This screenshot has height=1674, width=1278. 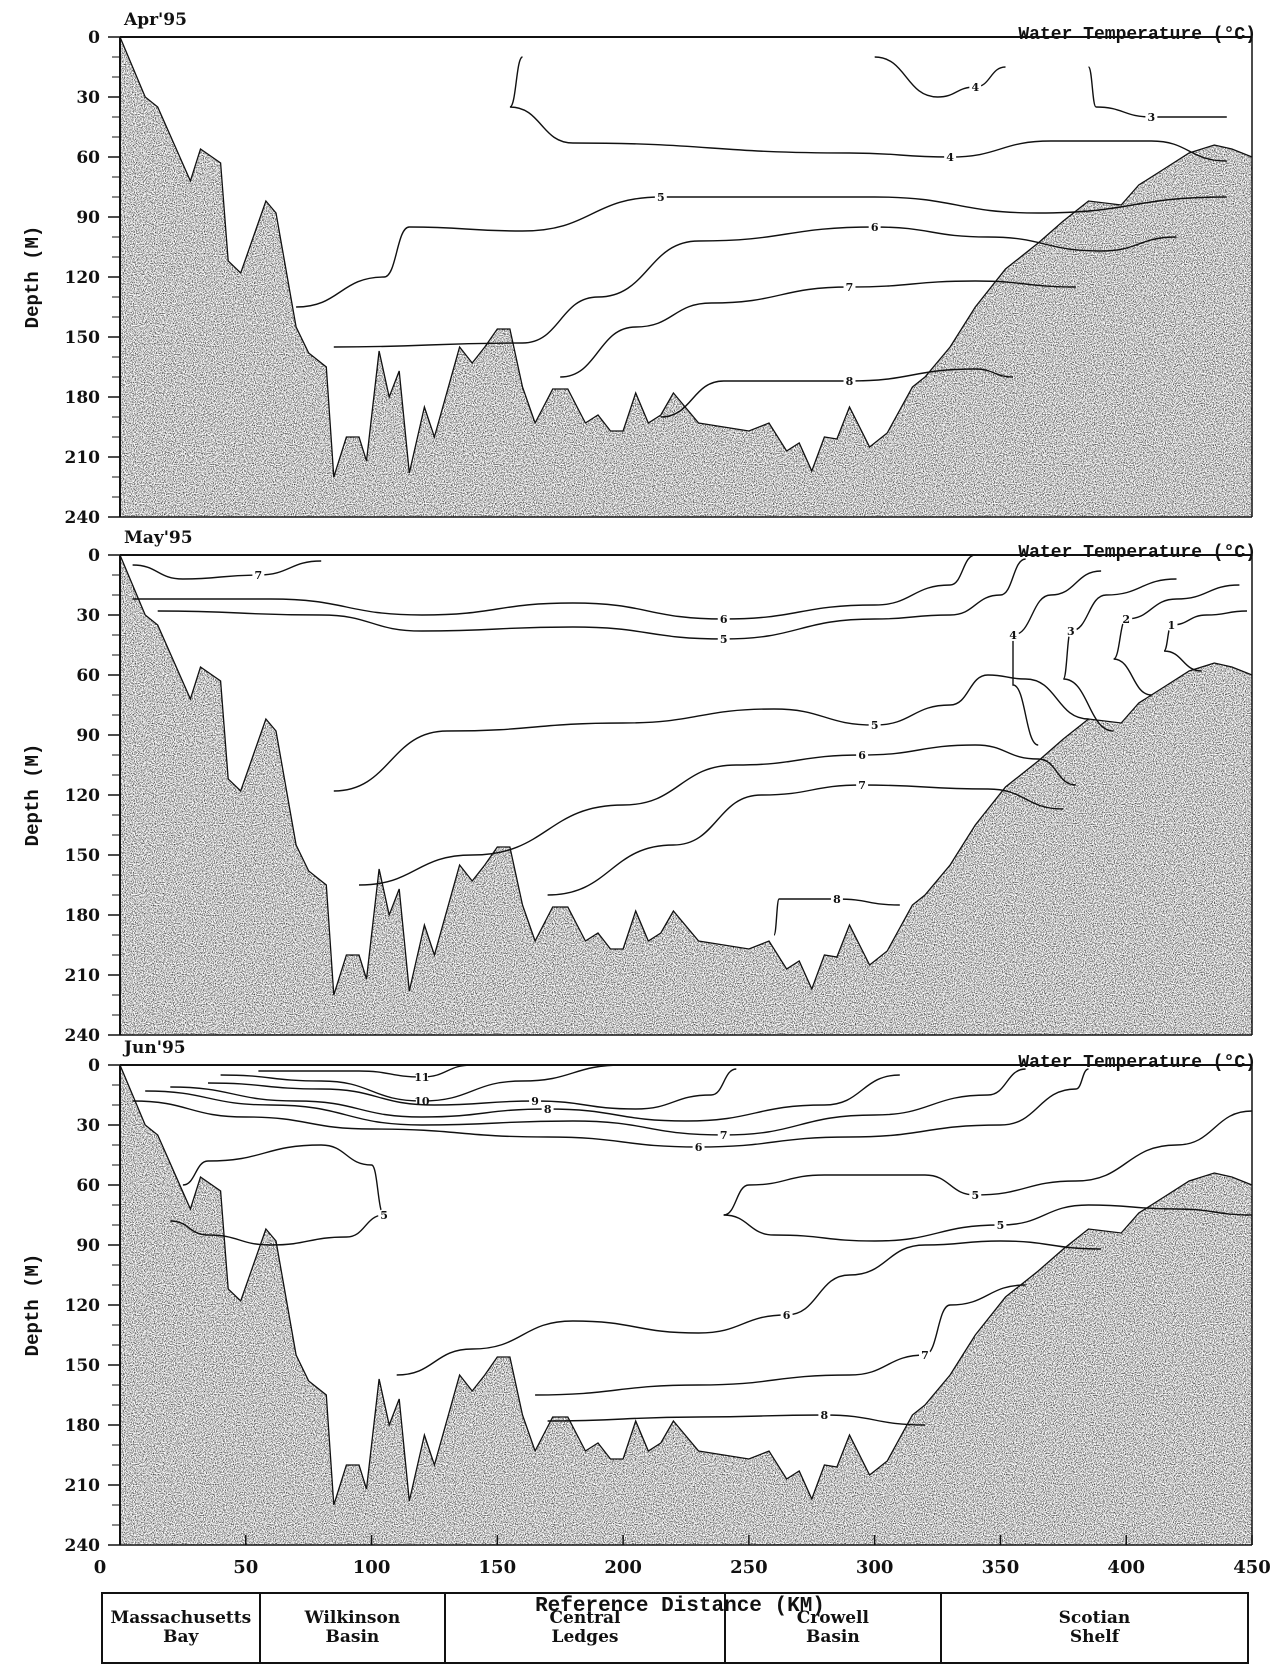 What do you see at coordinates (1001, 1567) in the screenshot?
I see `x-tick-label: 350` at bounding box center [1001, 1567].